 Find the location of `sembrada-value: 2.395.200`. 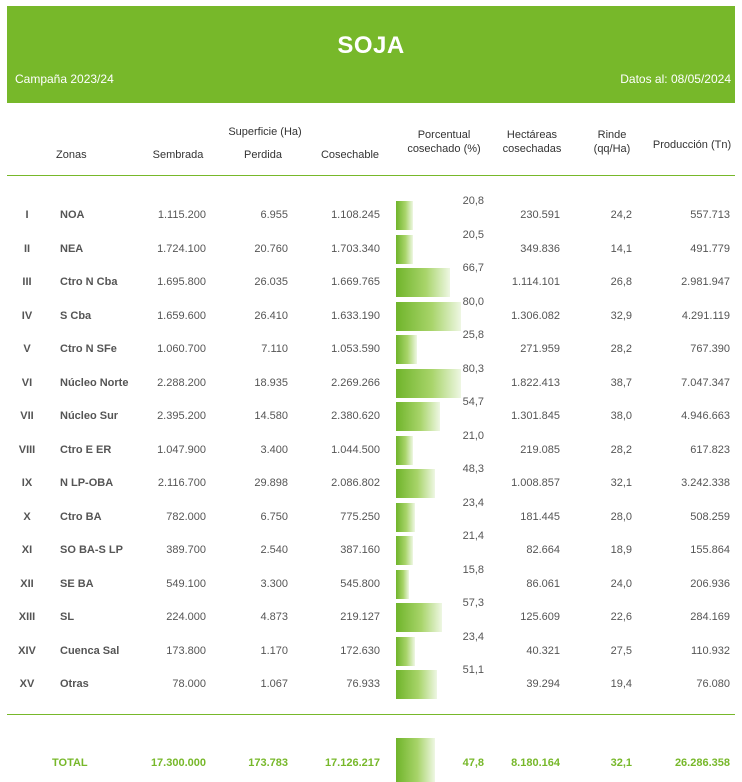

sembrada-value: 2.395.200 is located at coordinates (181, 416).